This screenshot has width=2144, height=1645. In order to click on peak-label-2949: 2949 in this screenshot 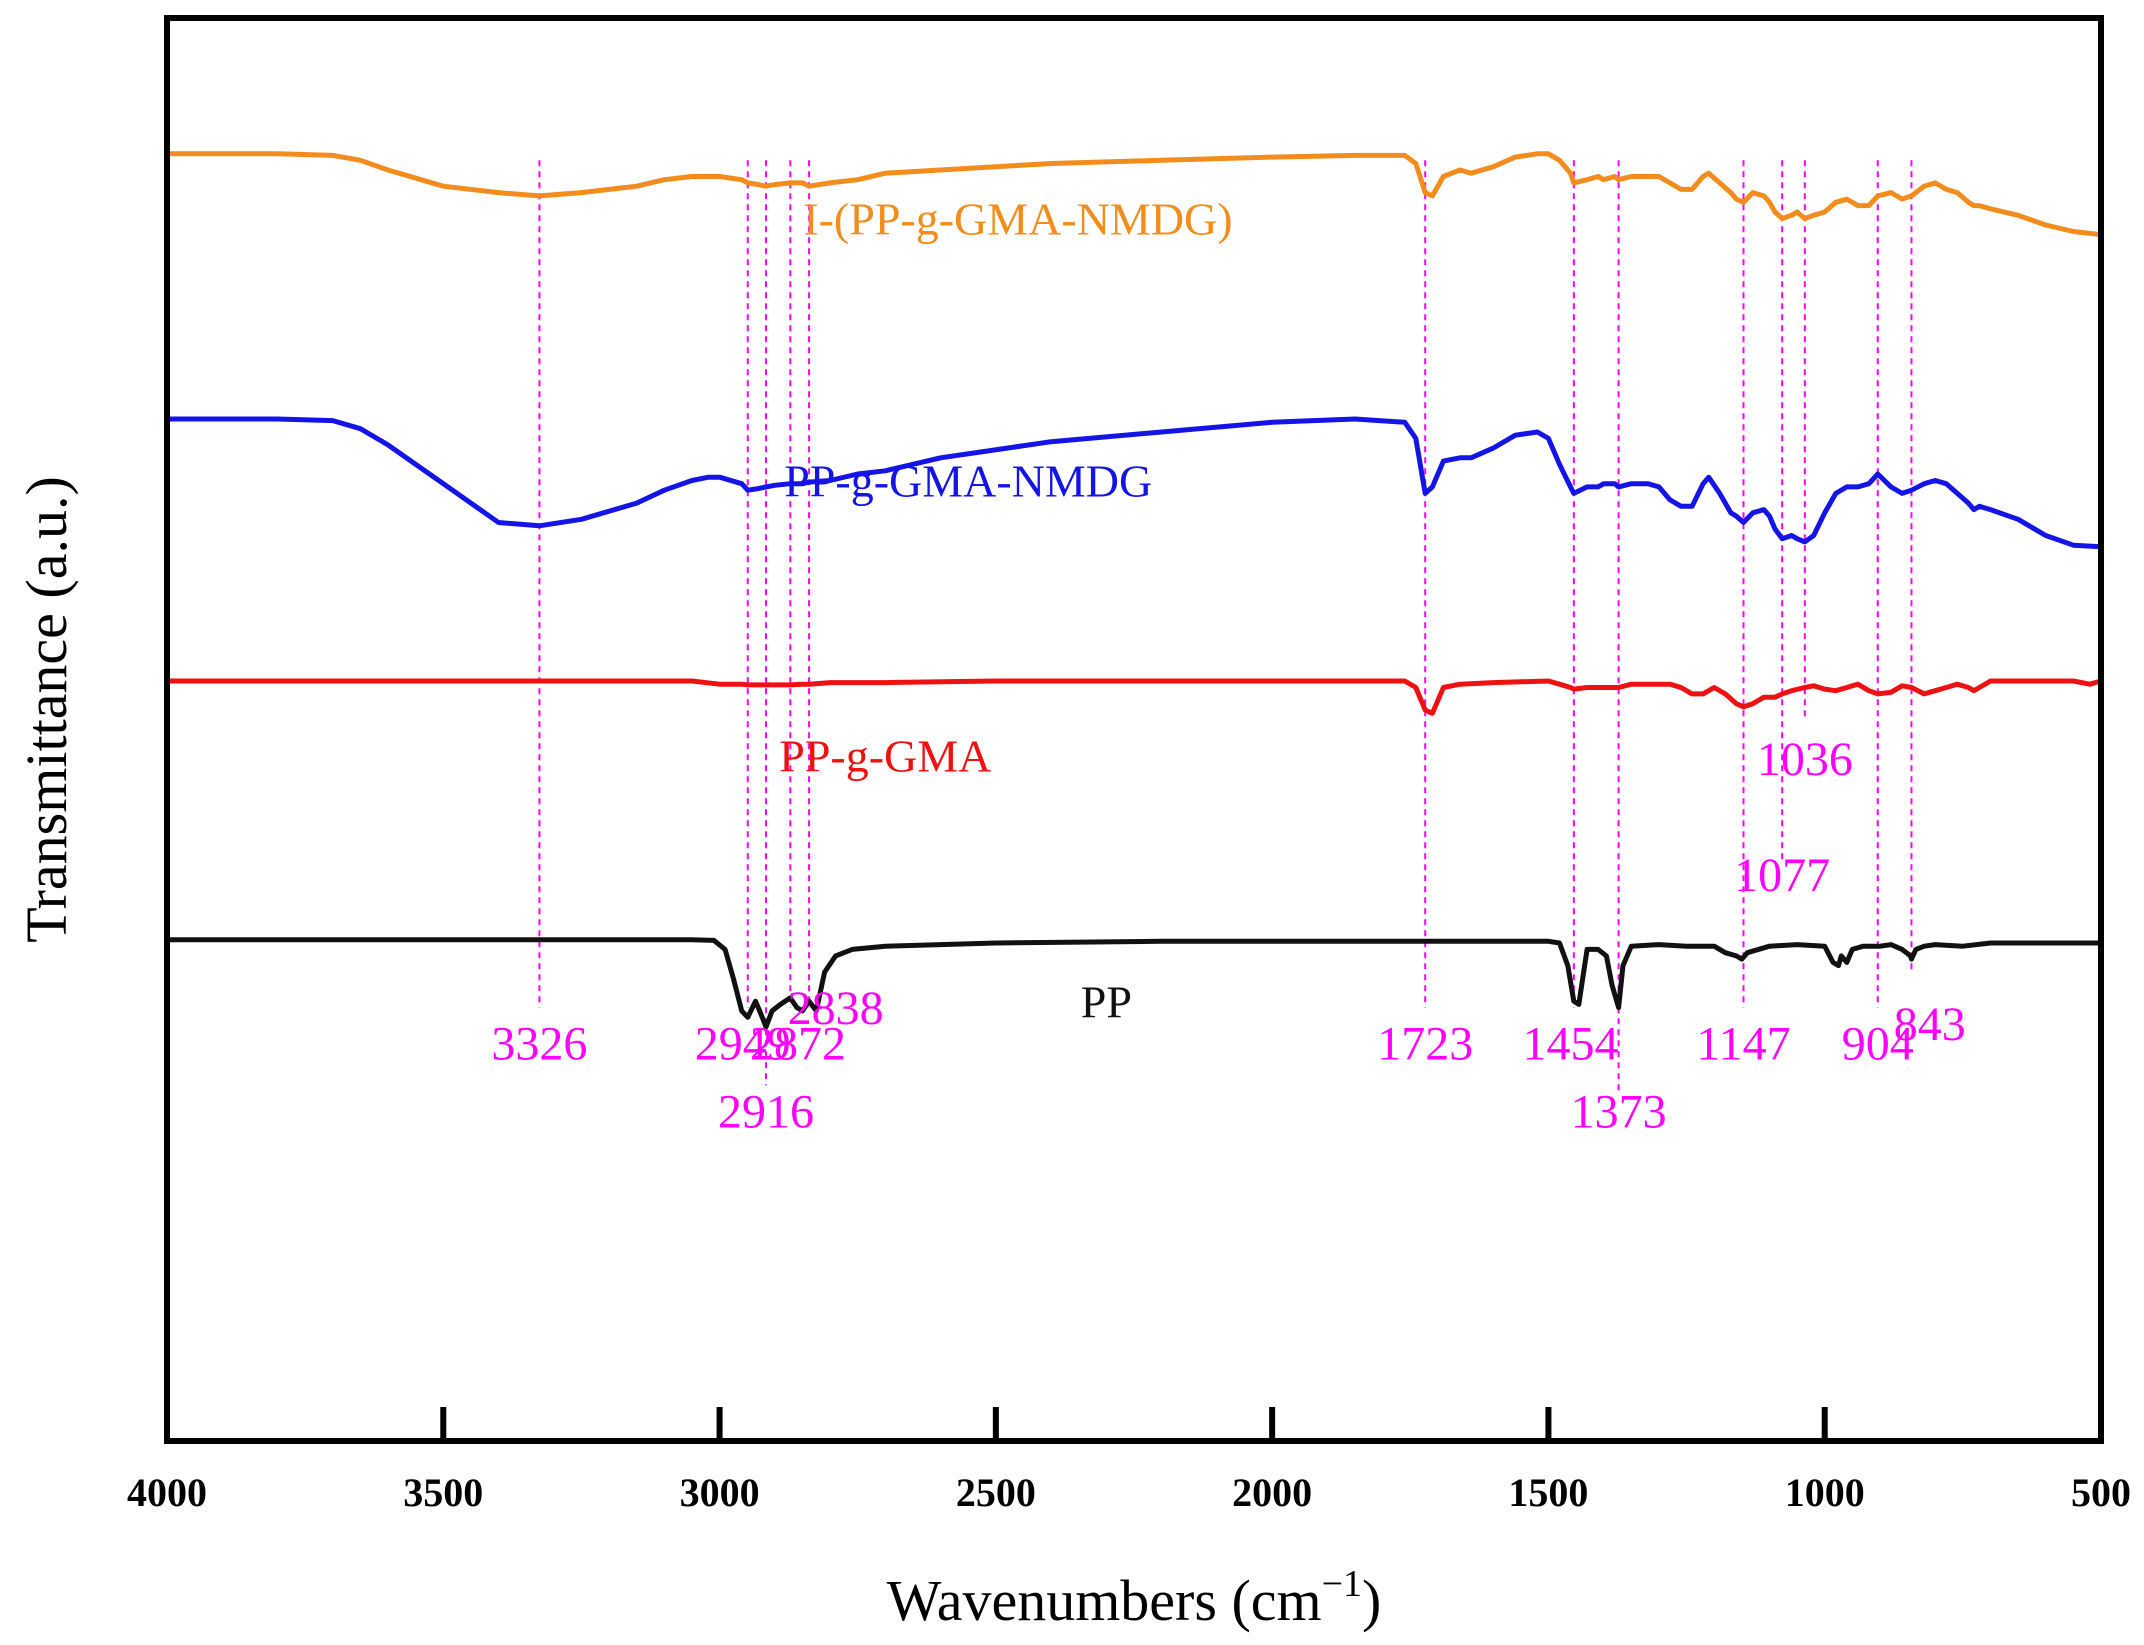, I will do `click(743, 1043)`.